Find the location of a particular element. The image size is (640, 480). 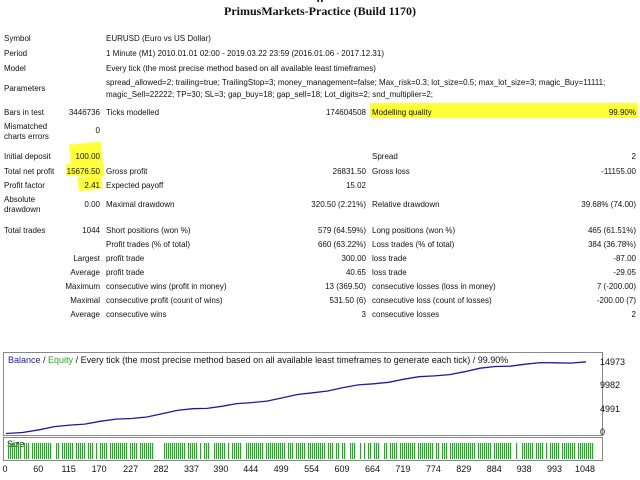

symbol-label: Symbol is located at coordinates (17, 38).